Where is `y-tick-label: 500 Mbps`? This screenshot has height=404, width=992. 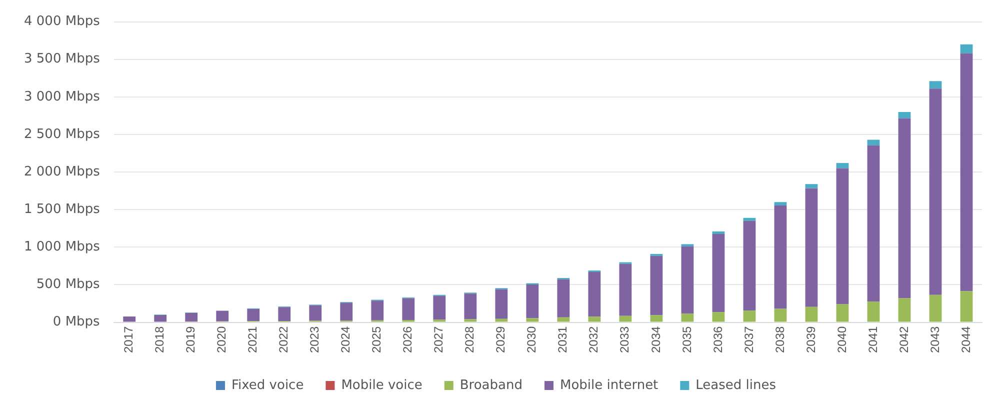
y-tick-label: 500 Mbps is located at coordinates (68, 284).